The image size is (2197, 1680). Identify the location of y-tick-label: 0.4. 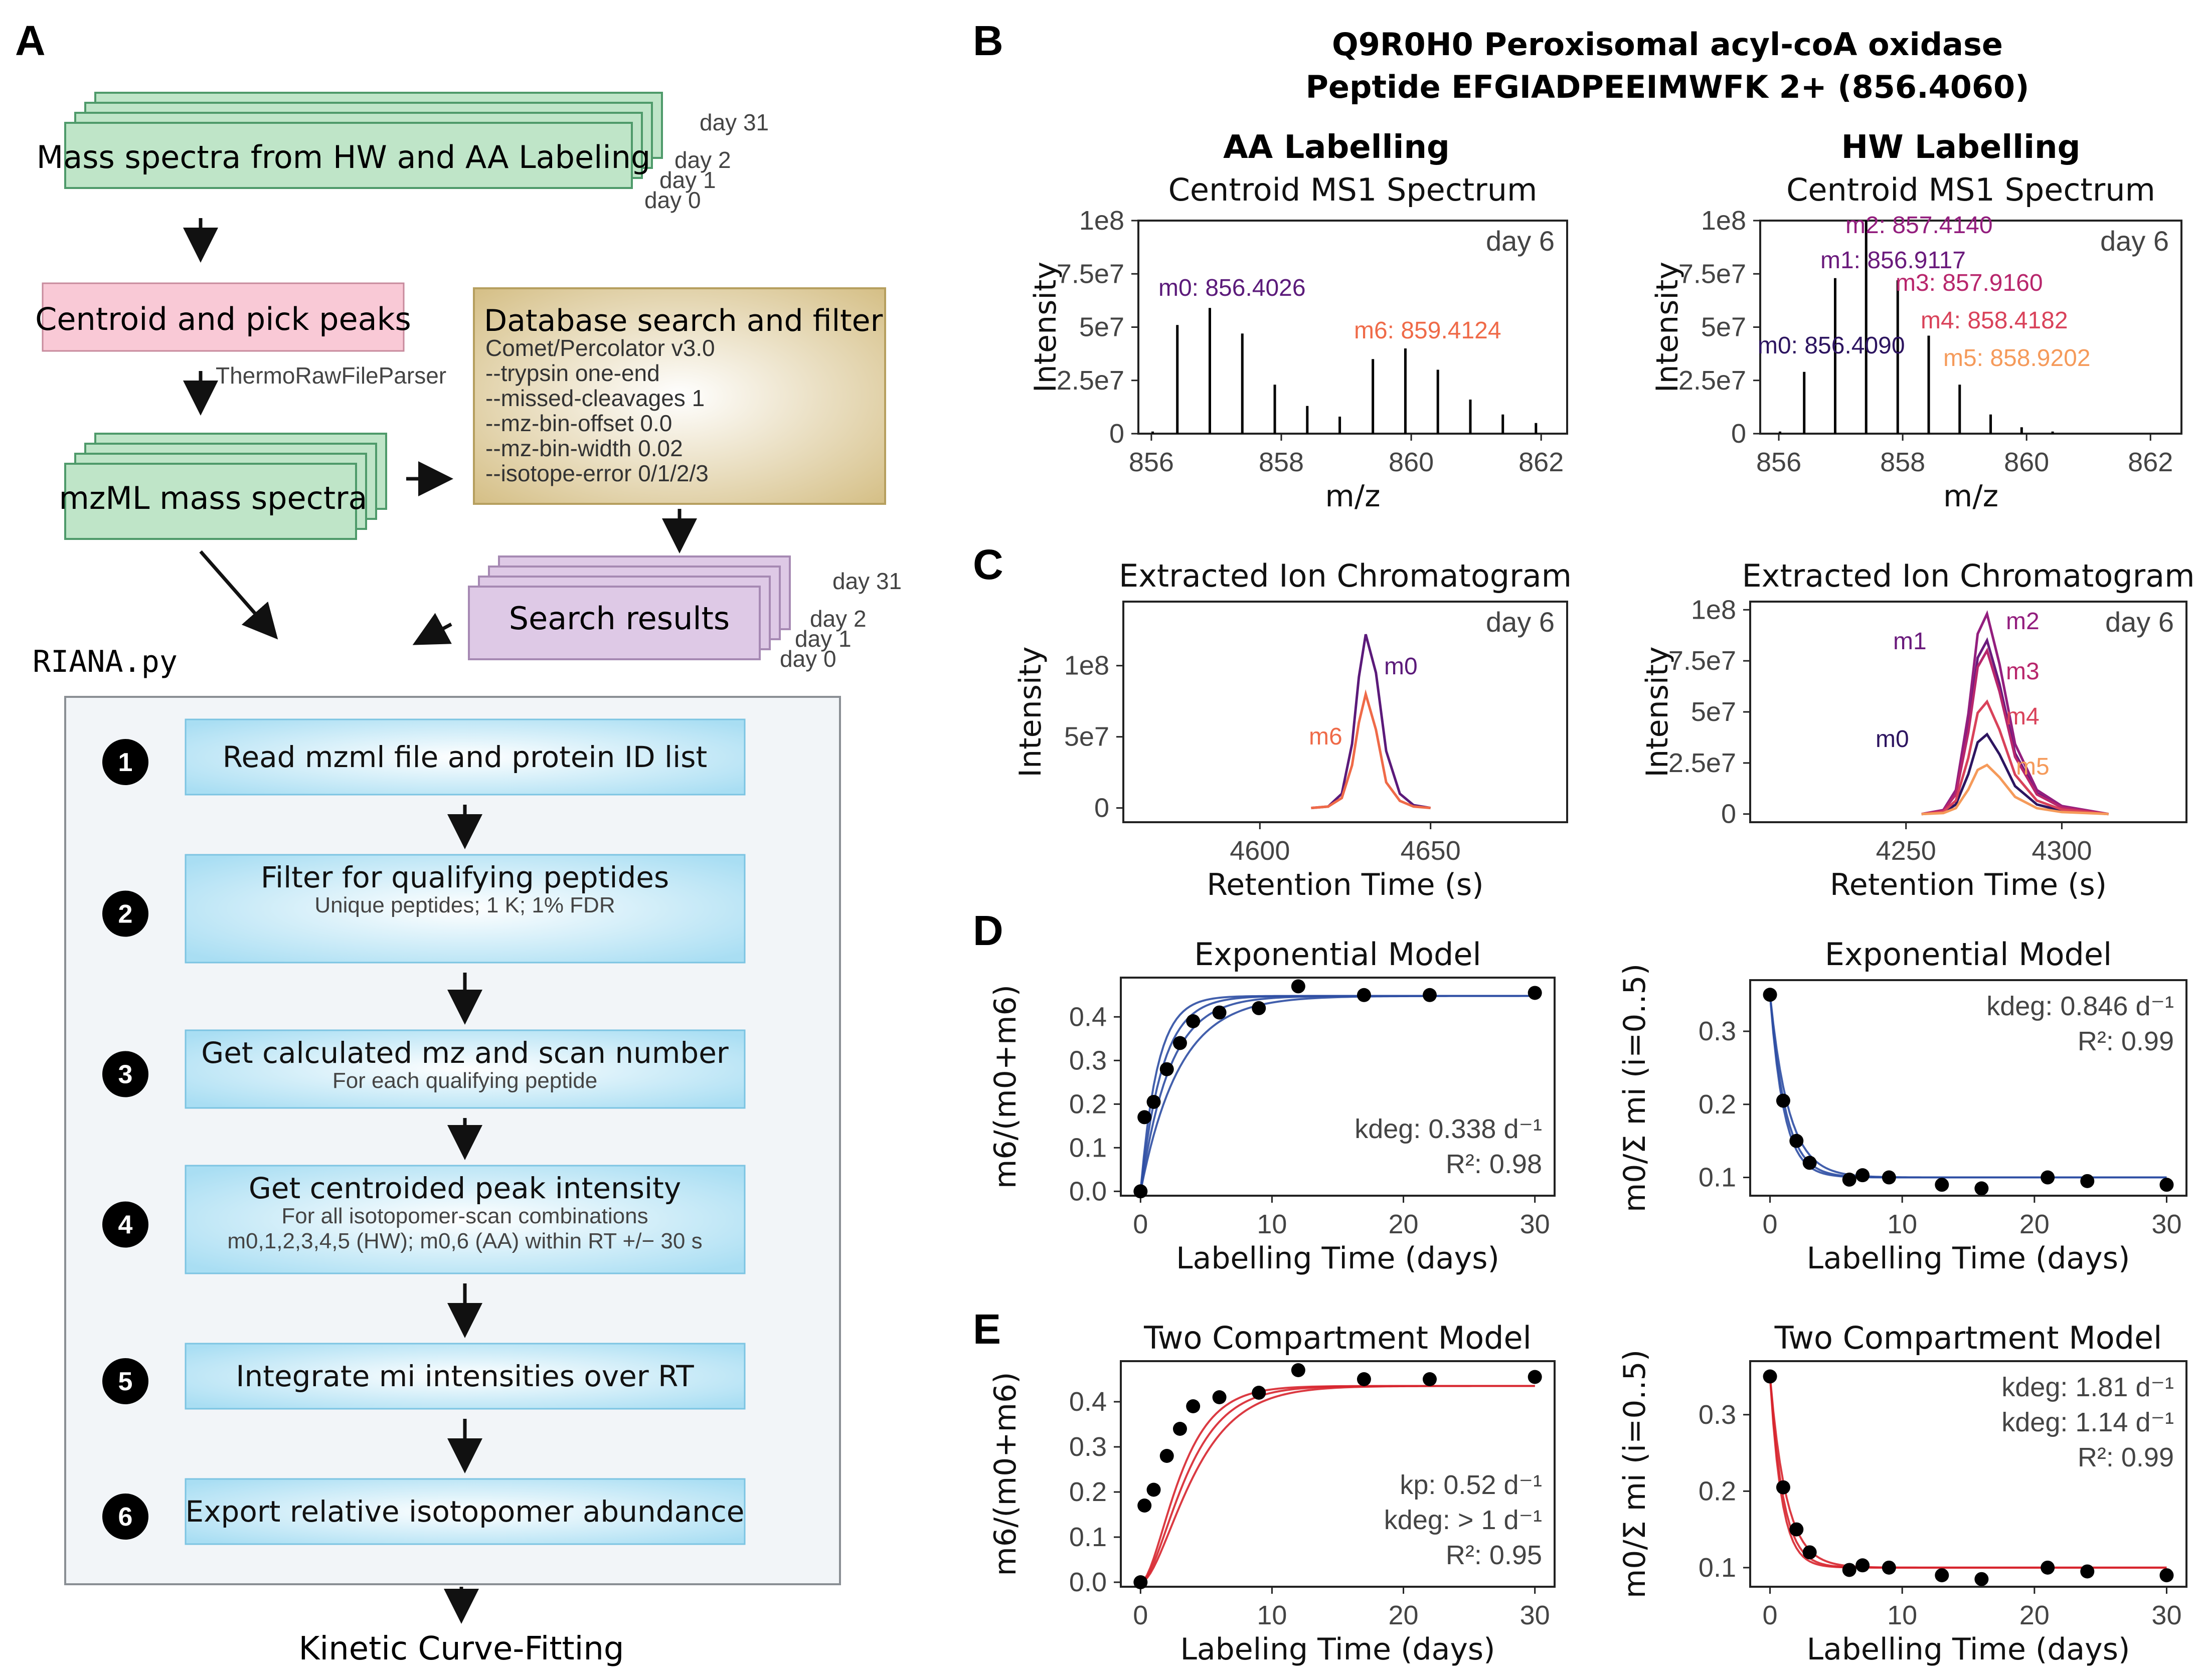
(1088, 1017).